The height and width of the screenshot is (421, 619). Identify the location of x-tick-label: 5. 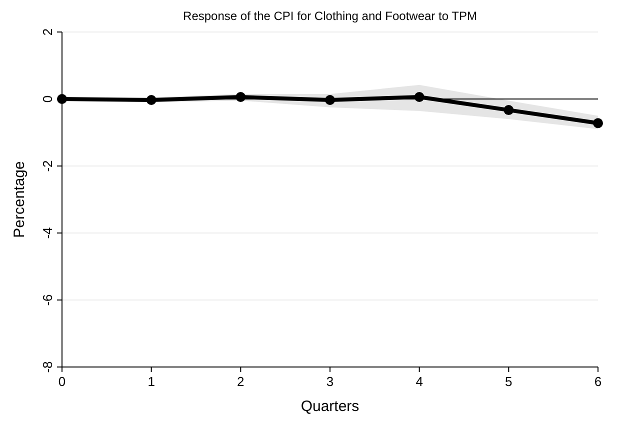
(508, 381).